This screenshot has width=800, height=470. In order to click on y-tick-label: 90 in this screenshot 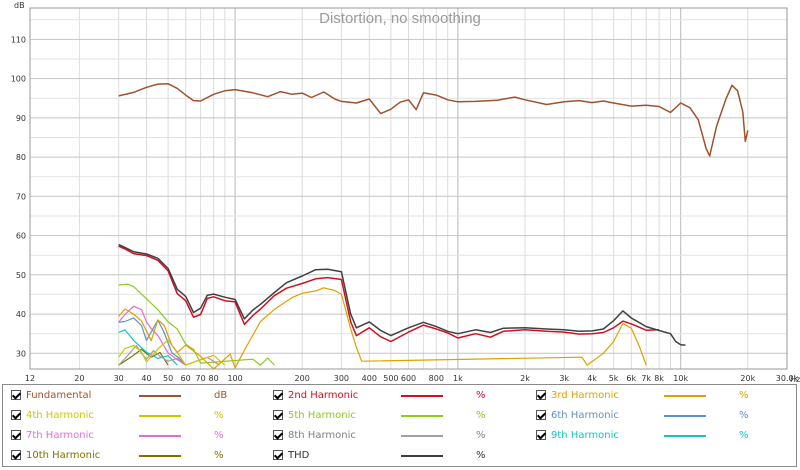, I will do `click(21, 118)`.